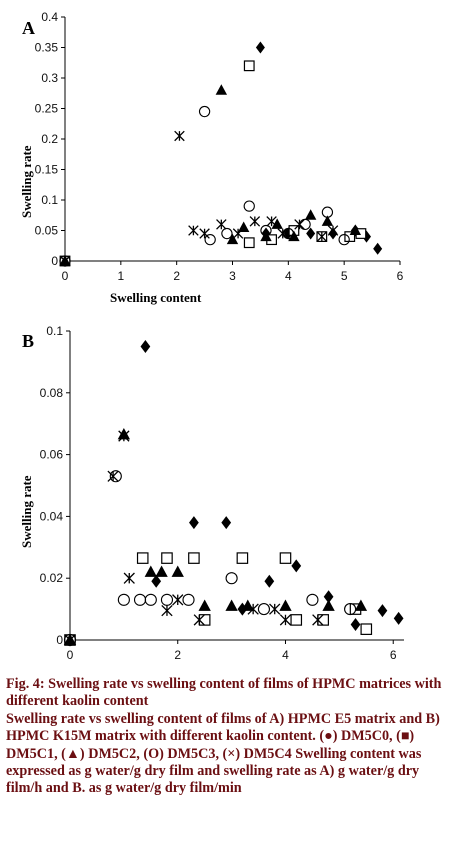 This screenshot has width=449, height=860. Describe the element at coordinates (54, 331) in the screenshot. I see `y-tick-label: 0.1` at that location.